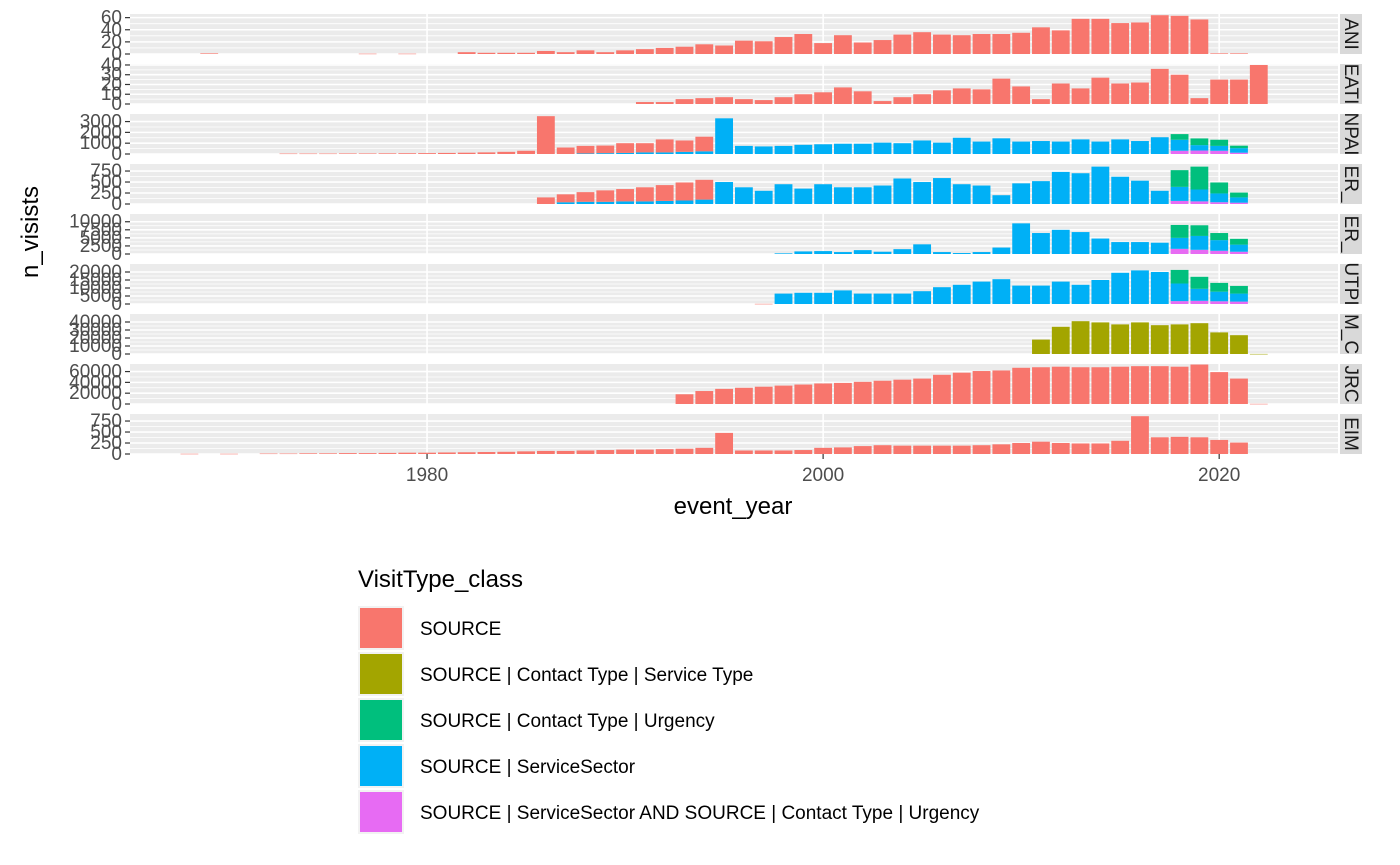 The image size is (1400, 865). Describe the element at coordinates (95, 338) in the screenshot. I see `y-tick-label: 20000` at that location.